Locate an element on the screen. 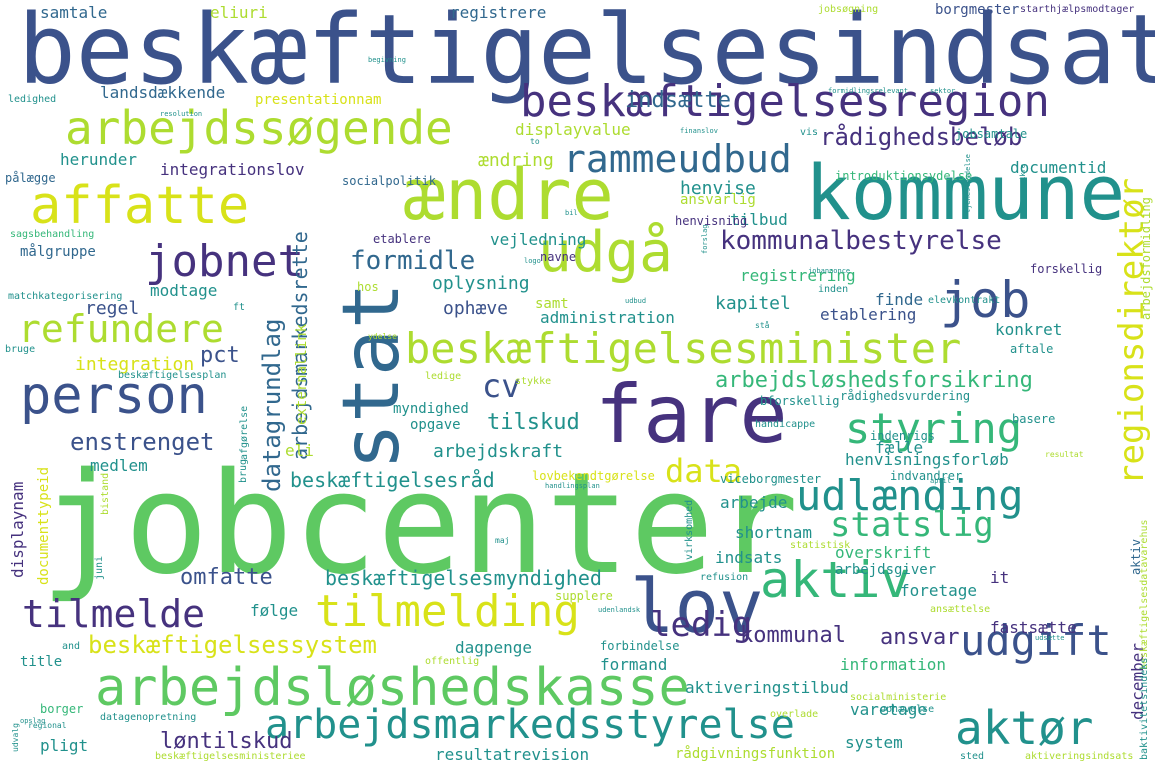 This screenshot has width=1155, height=770. word-raadgivningsfunktion: rådgivningsfunktion is located at coordinates (755, 754).